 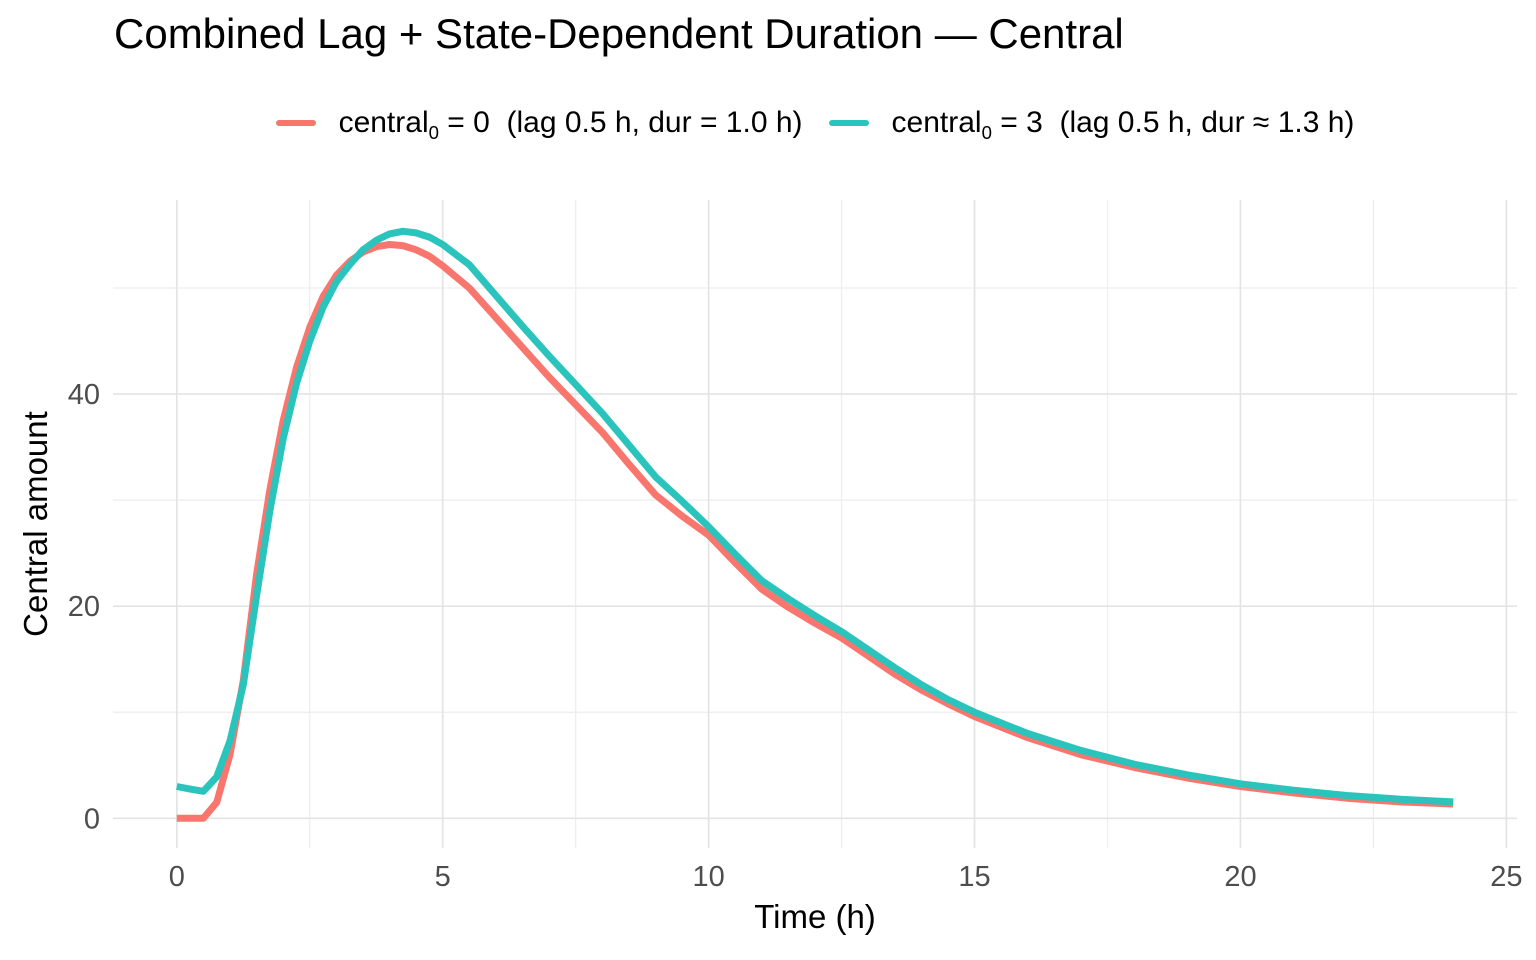 I want to click on x-tick-label: 25, so click(x=1506, y=877).